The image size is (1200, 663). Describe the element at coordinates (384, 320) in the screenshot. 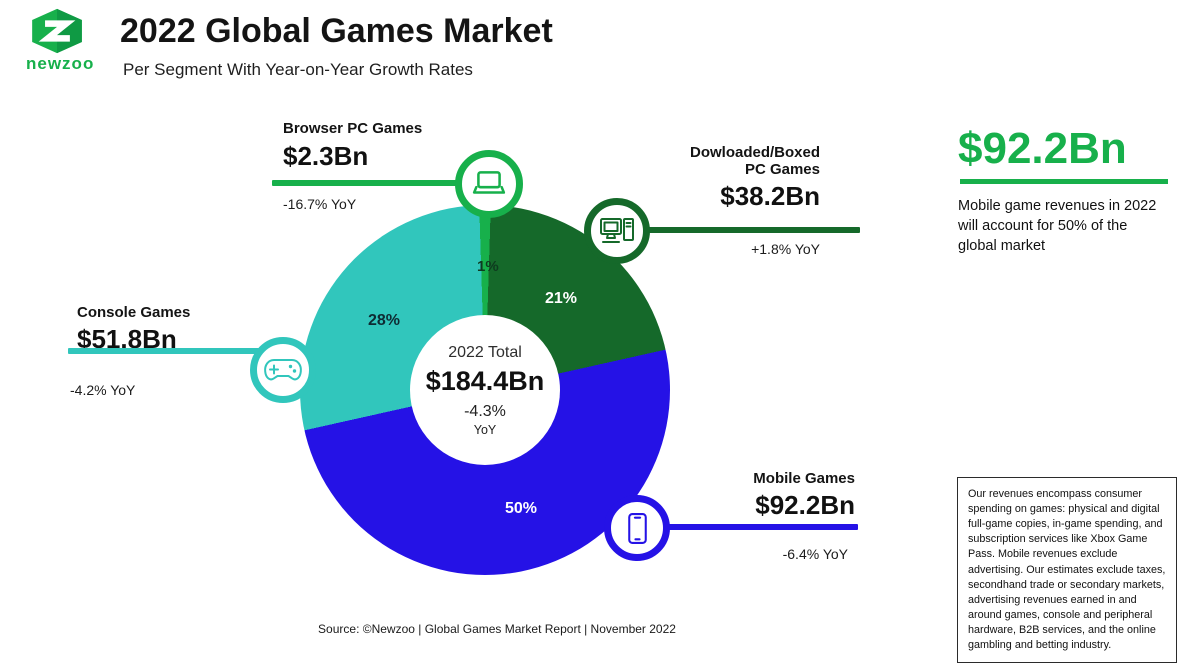

I see `slice-label-console: 28%` at that location.